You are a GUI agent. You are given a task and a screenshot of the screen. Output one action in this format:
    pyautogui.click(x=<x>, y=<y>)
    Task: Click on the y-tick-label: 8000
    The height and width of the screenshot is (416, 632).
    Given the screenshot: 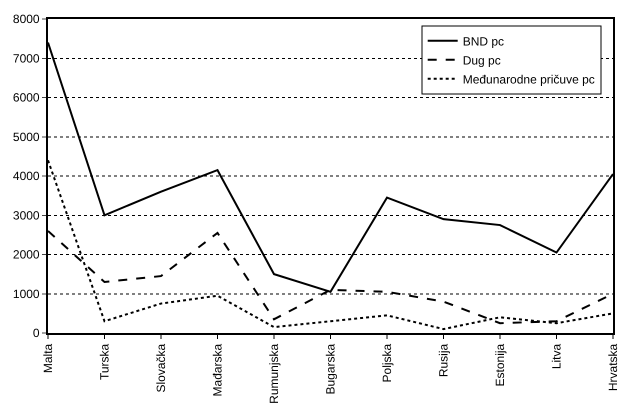 What is the action you would take?
    pyautogui.click(x=26, y=19)
    